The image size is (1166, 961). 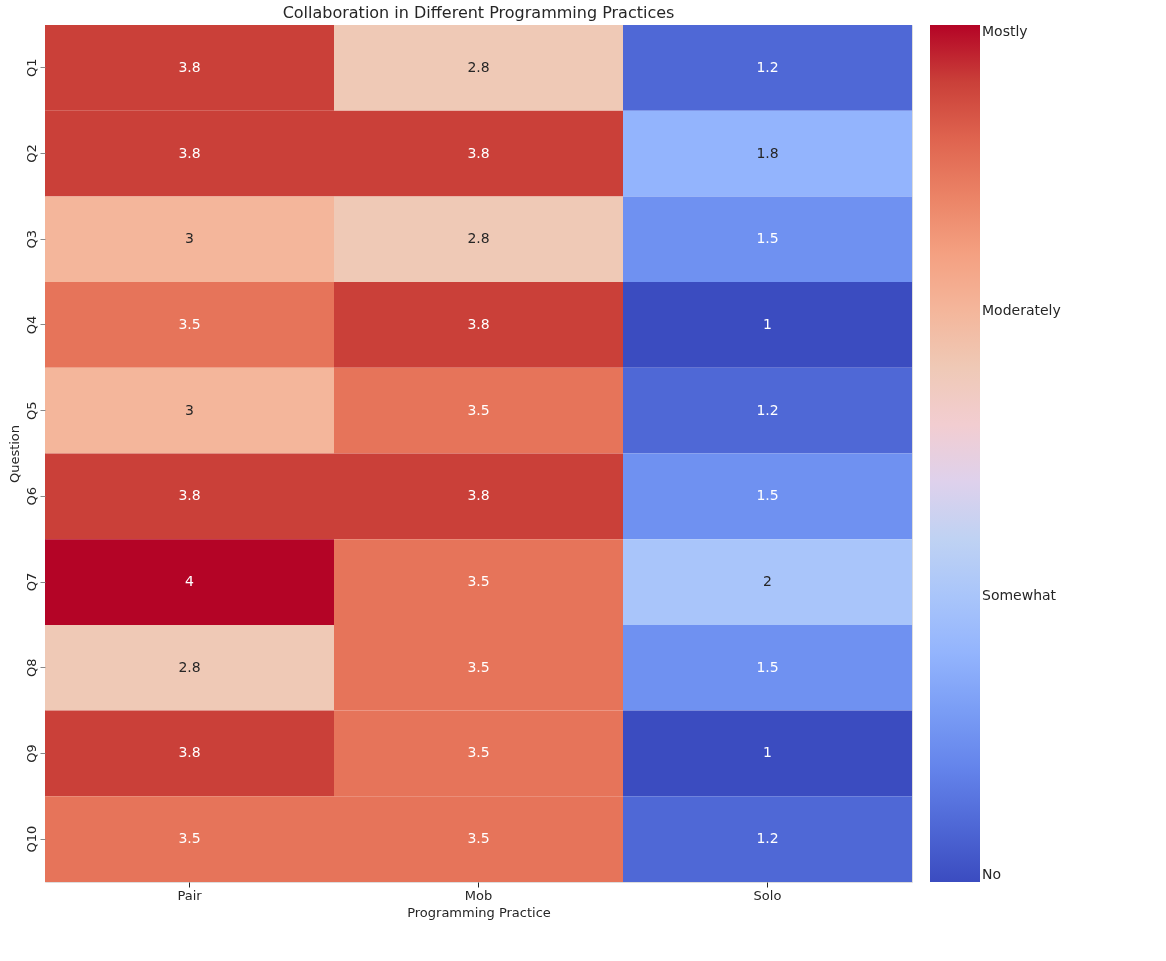 I want to click on y-tick-label: Q3, so click(x=31, y=239).